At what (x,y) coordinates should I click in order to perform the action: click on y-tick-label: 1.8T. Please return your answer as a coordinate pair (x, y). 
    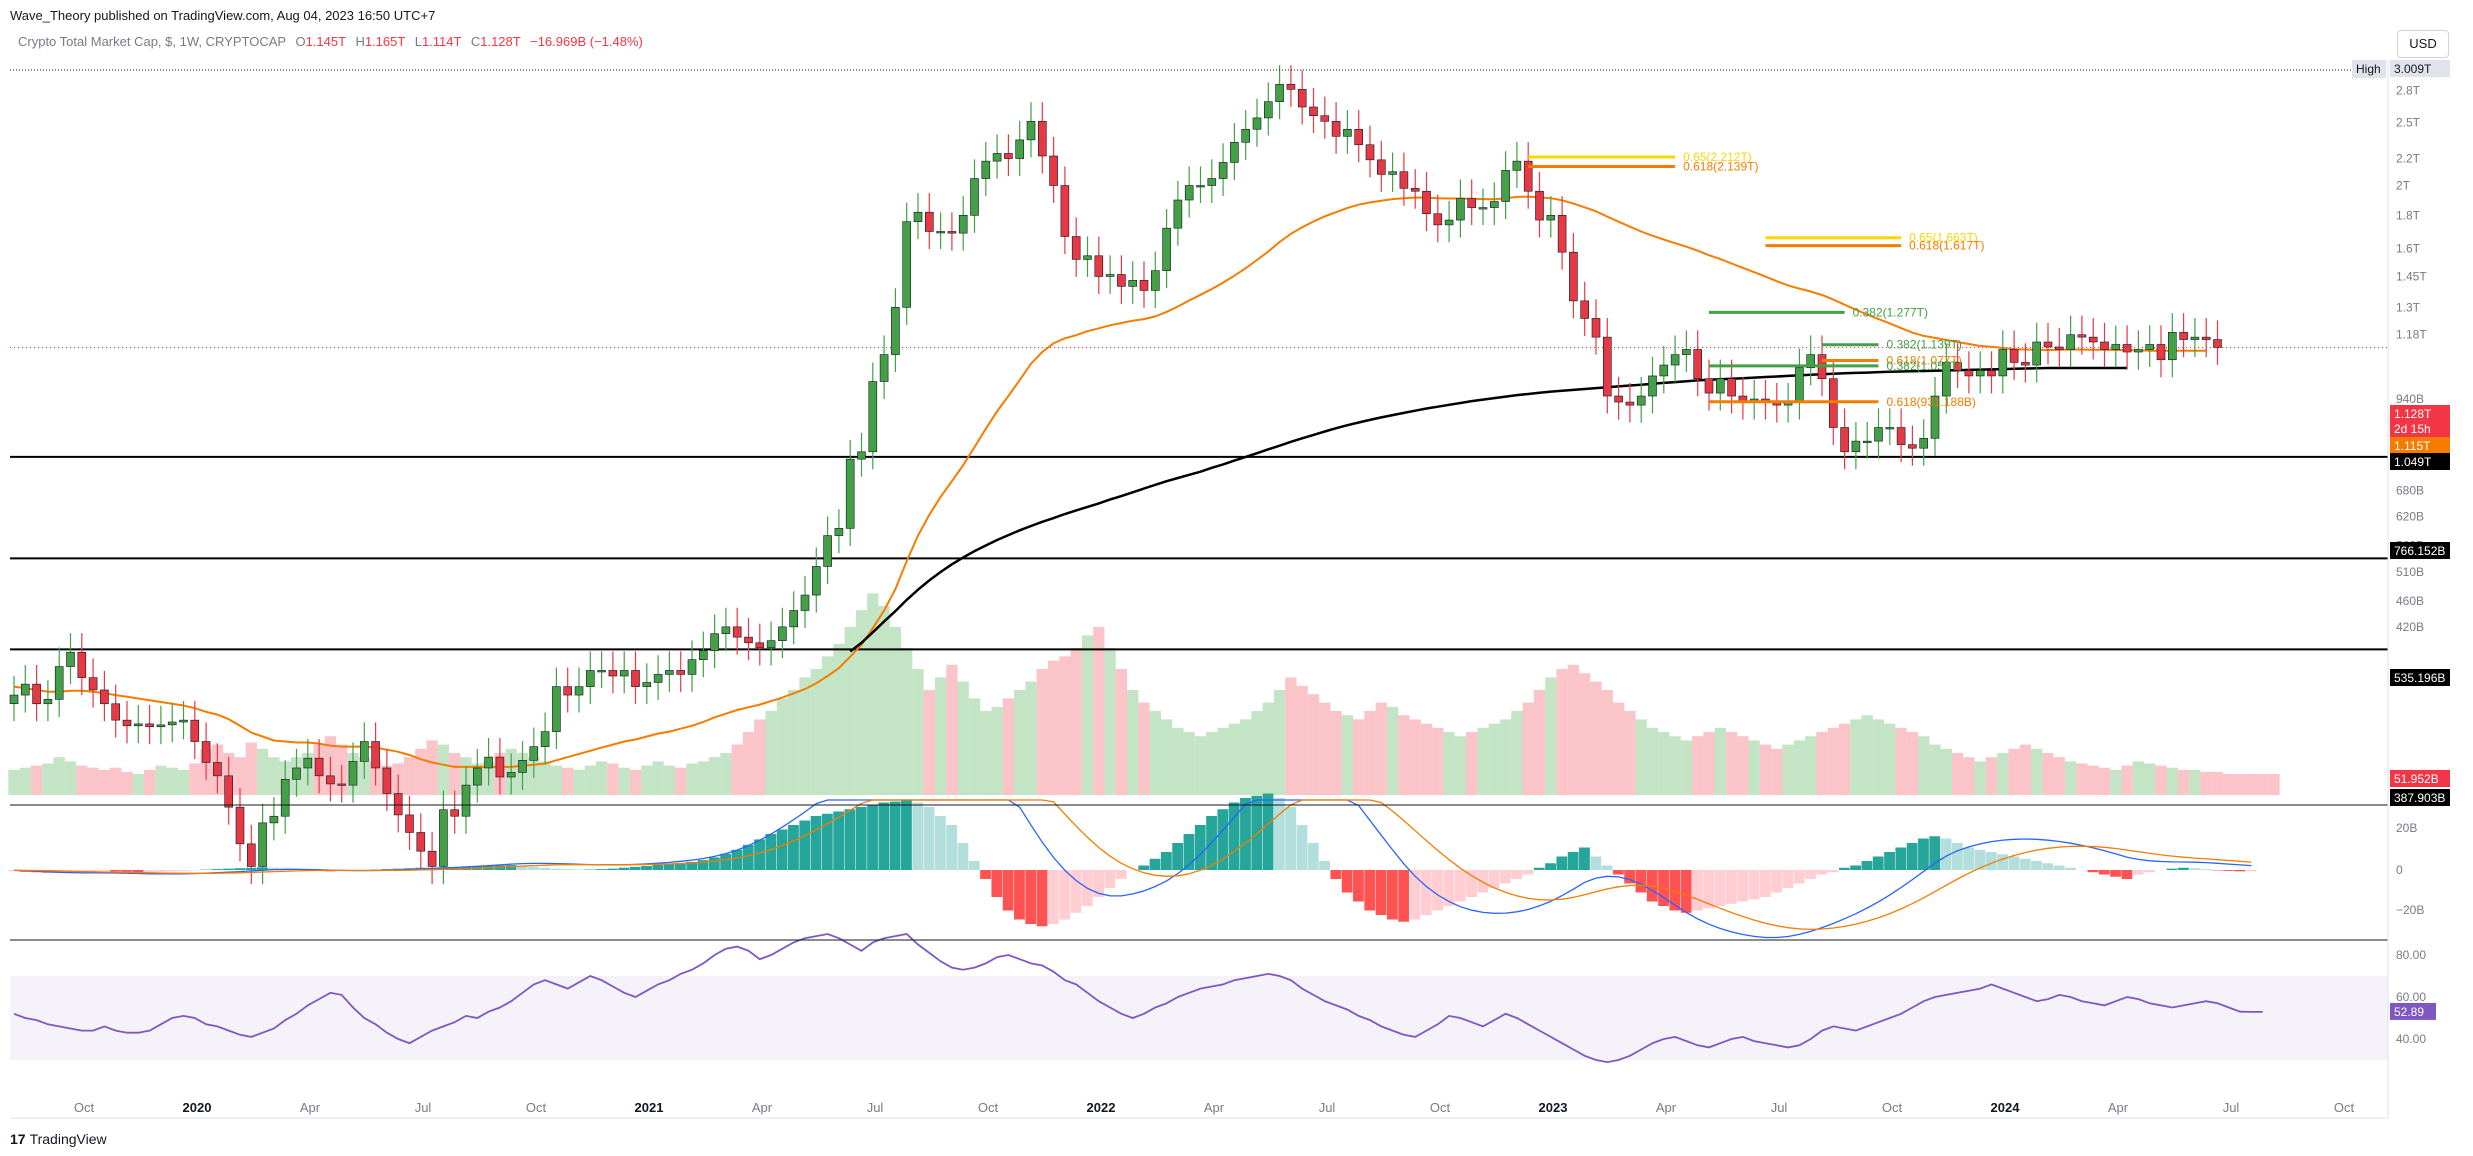
    Looking at the image, I should click on (2408, 215).